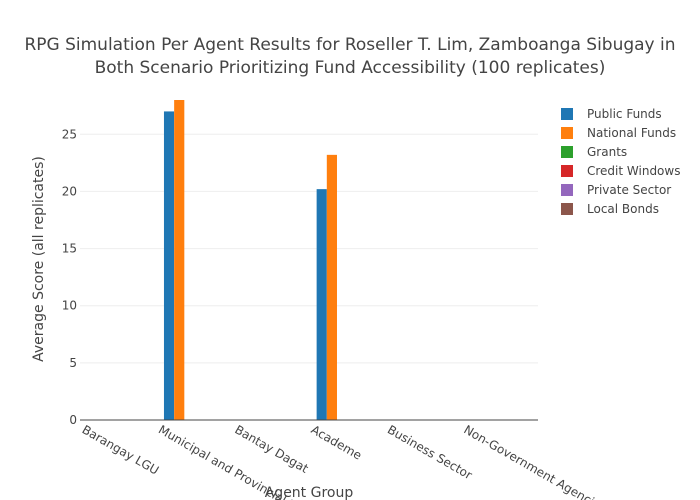  I want to click on y-tick-label: 25, so click(69, 134).